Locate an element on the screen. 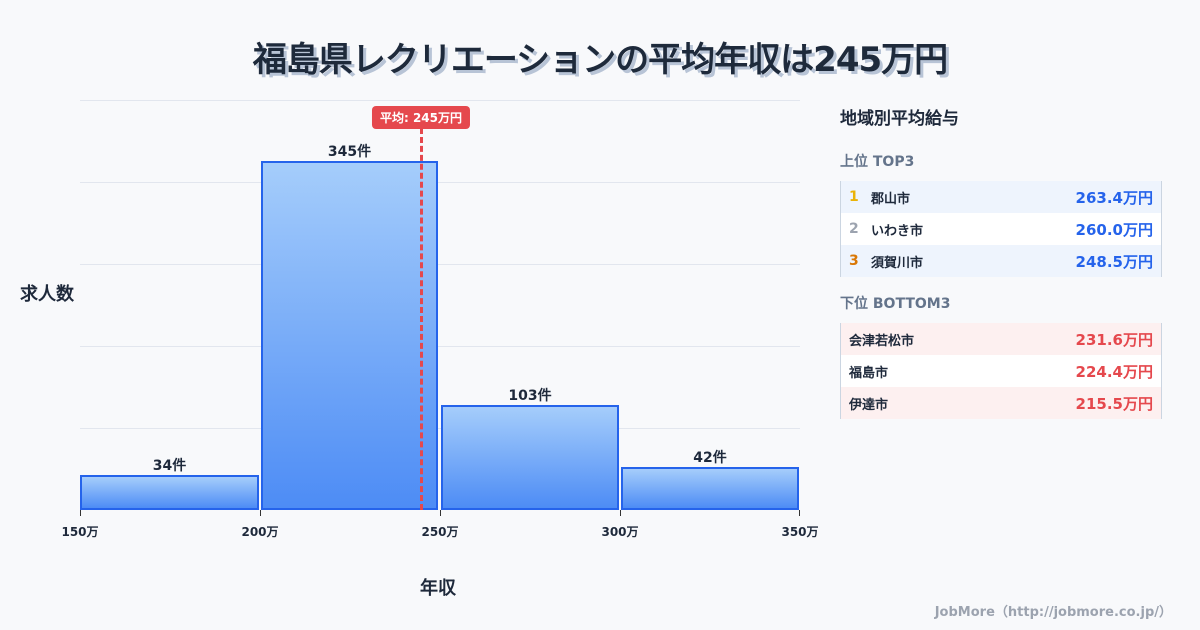 Image resolution: width=1200 pixels, height=630 pixels. salary-value: 231.6万円 is located at coordinates (1114, 339).